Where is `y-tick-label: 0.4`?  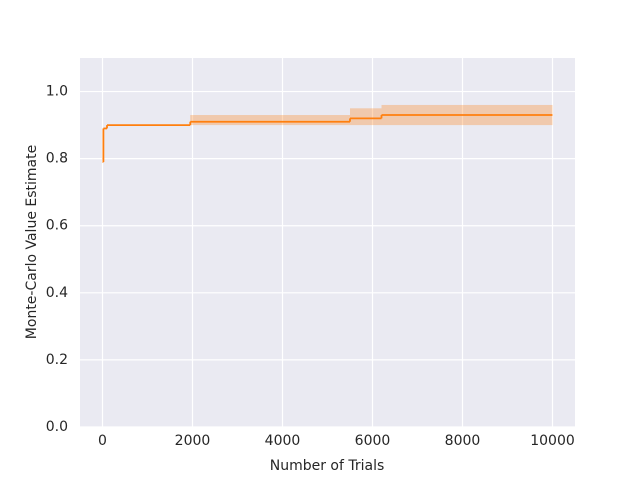 y-tick-label: 0.4 is located at coordinates (57, 293).